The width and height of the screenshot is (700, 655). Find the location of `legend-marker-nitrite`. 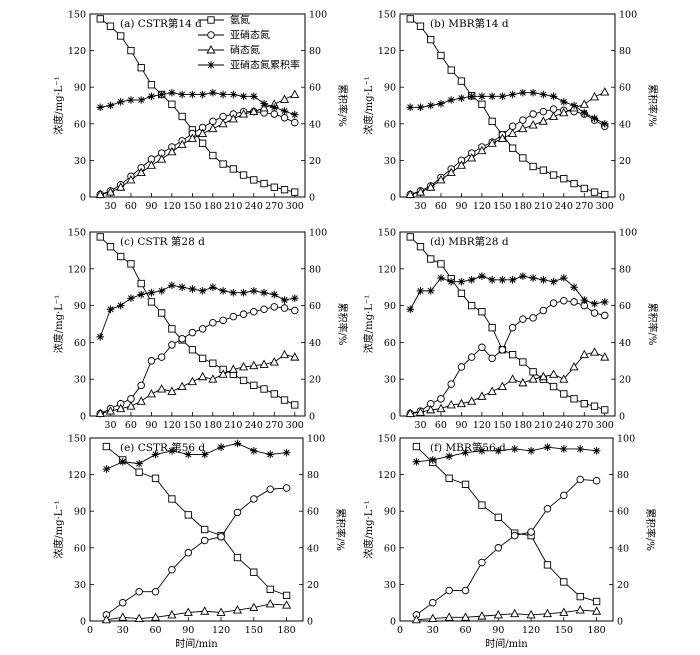

legend-marker-nitrite is located at coordinates (211, 35).